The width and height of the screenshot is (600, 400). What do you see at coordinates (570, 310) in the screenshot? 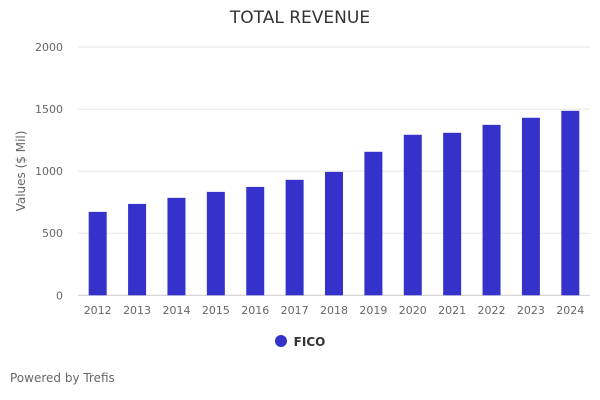
I see `x-tick-label: 2024` at bounding box center [570, 310].